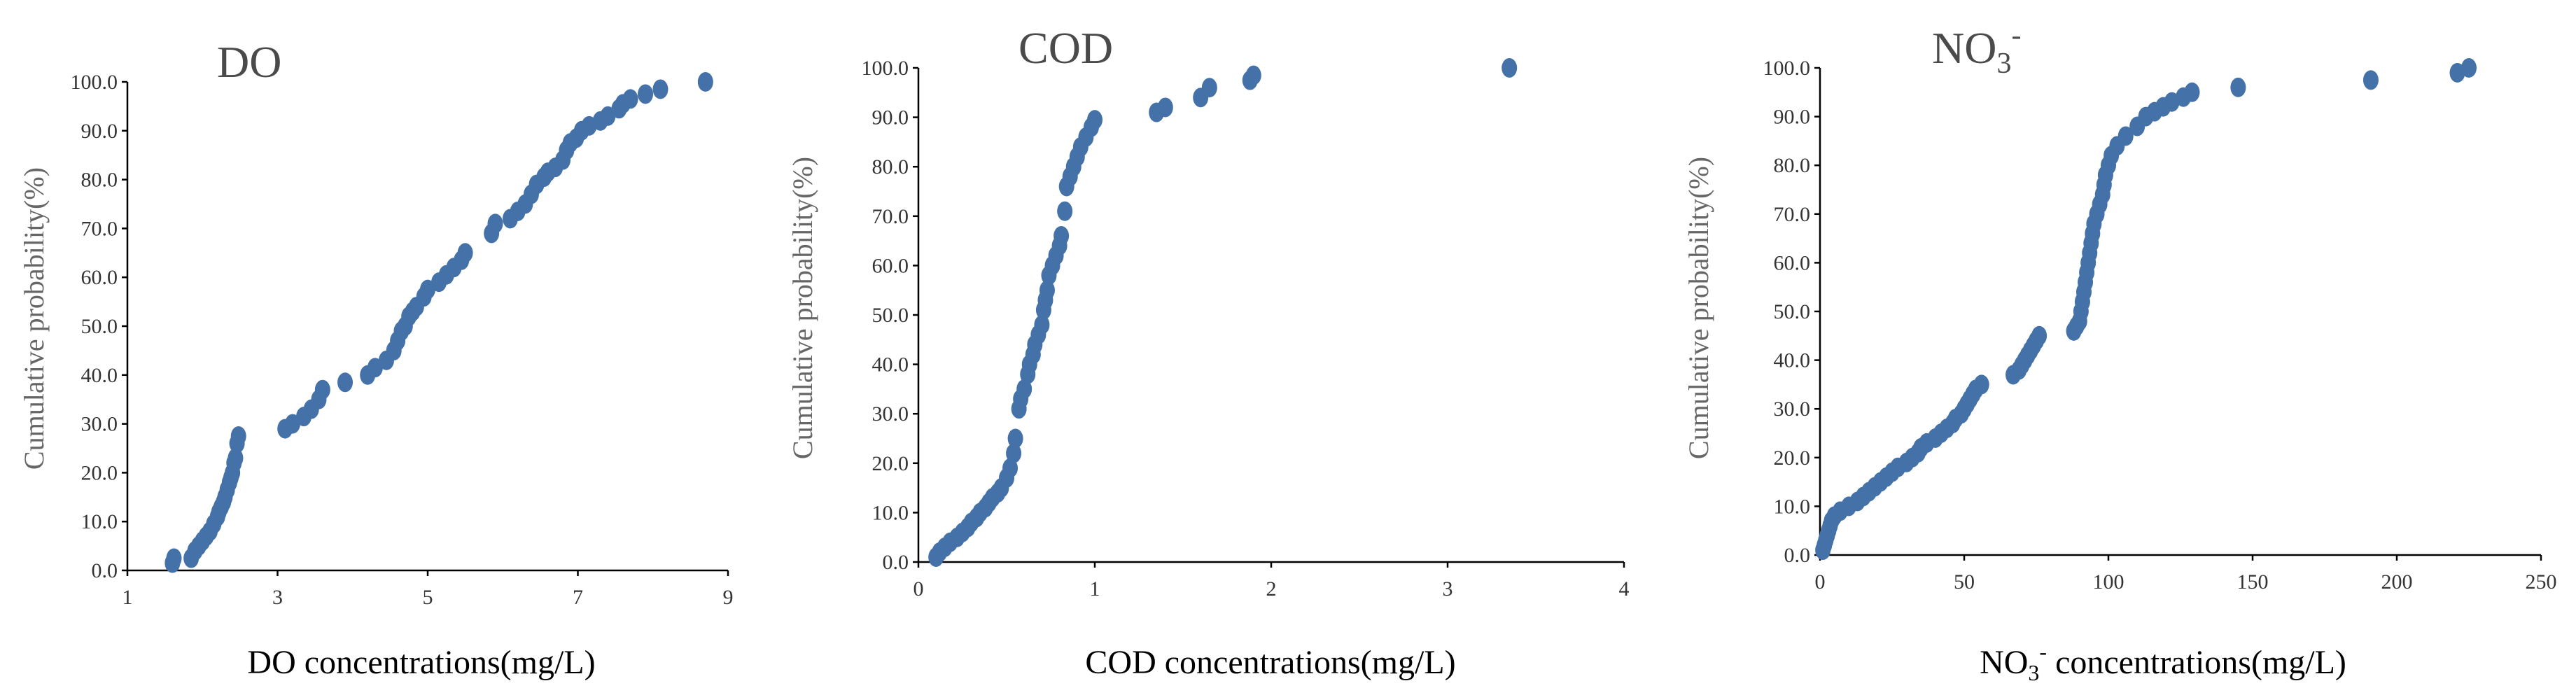  What do you see at coordinates (1792, 165) in the screenshot?
I see `no3-y-tick-label: 80.0` at bounding box center [1792, 165].